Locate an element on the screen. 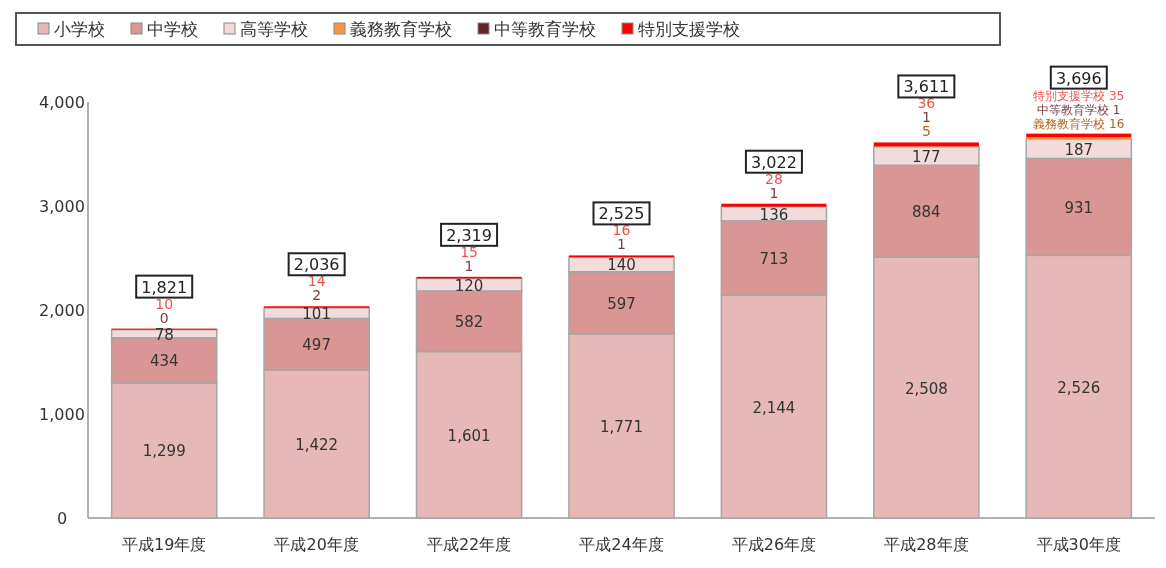 This screenshot has height=568, width=1166. data-label: 597 is located at coordinates (621, 303).